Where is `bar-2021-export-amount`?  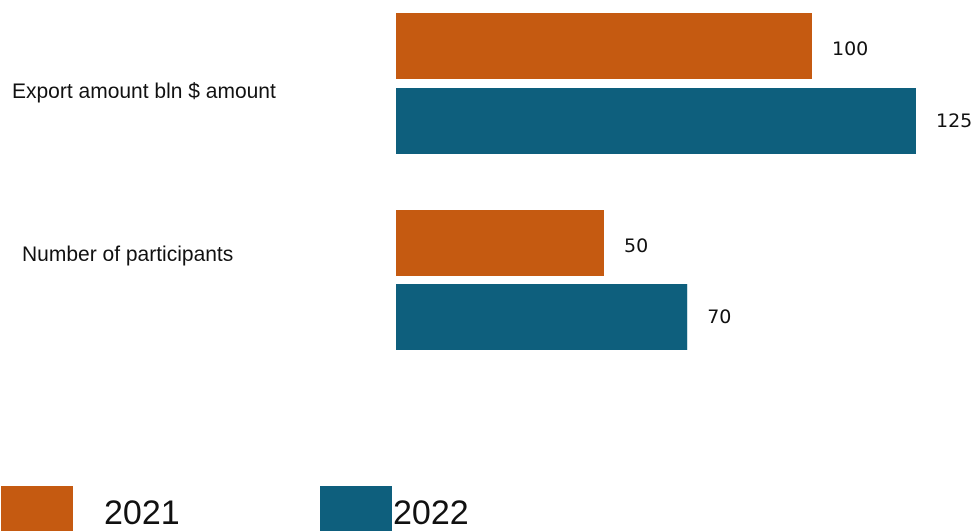
bar-2021-export-amount is located at coordinates (604, 46).